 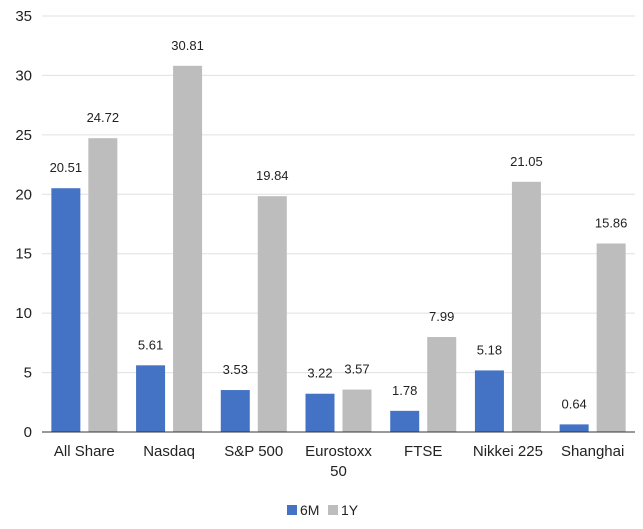 What do you see at coordinates (423, 451) in the screenshot?
I see `category-label: FTSE` at bounding box center [423, 451].